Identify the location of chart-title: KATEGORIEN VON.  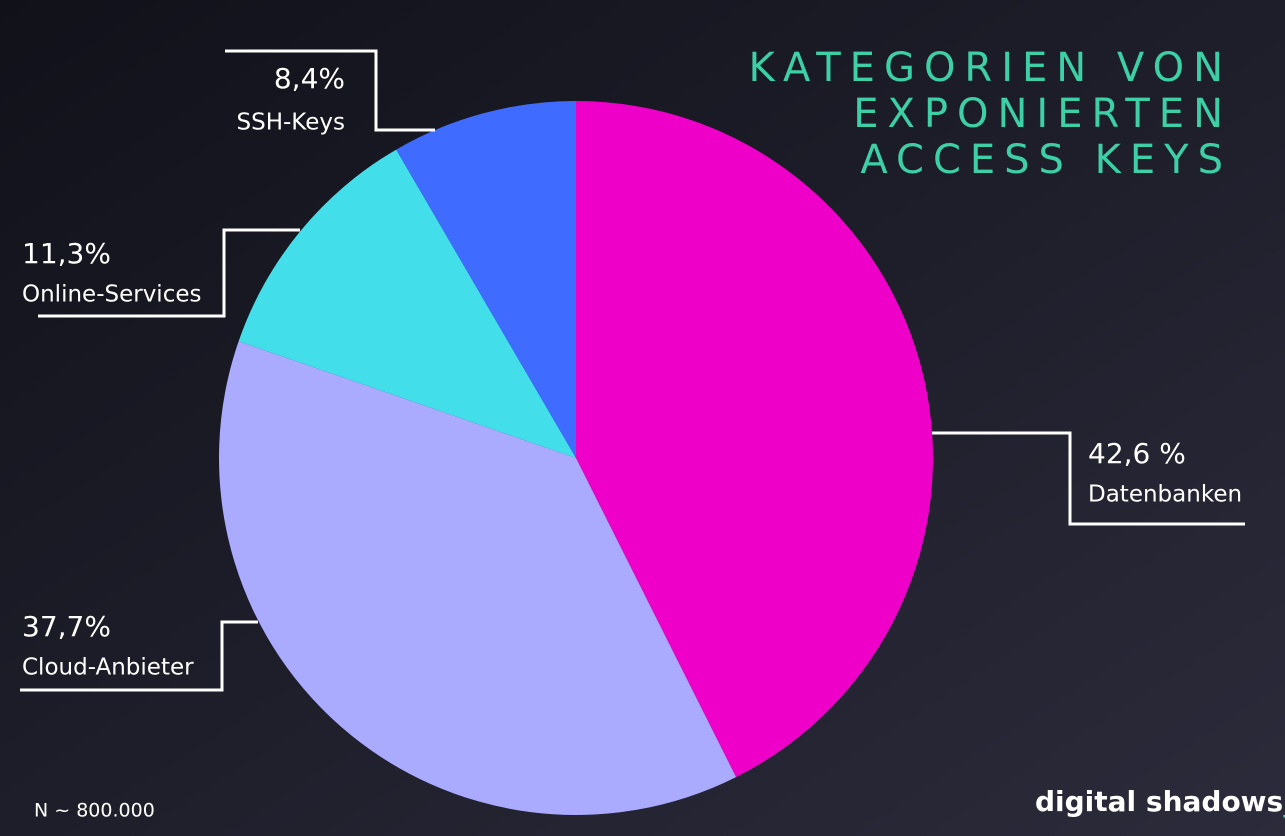
(990, 68).